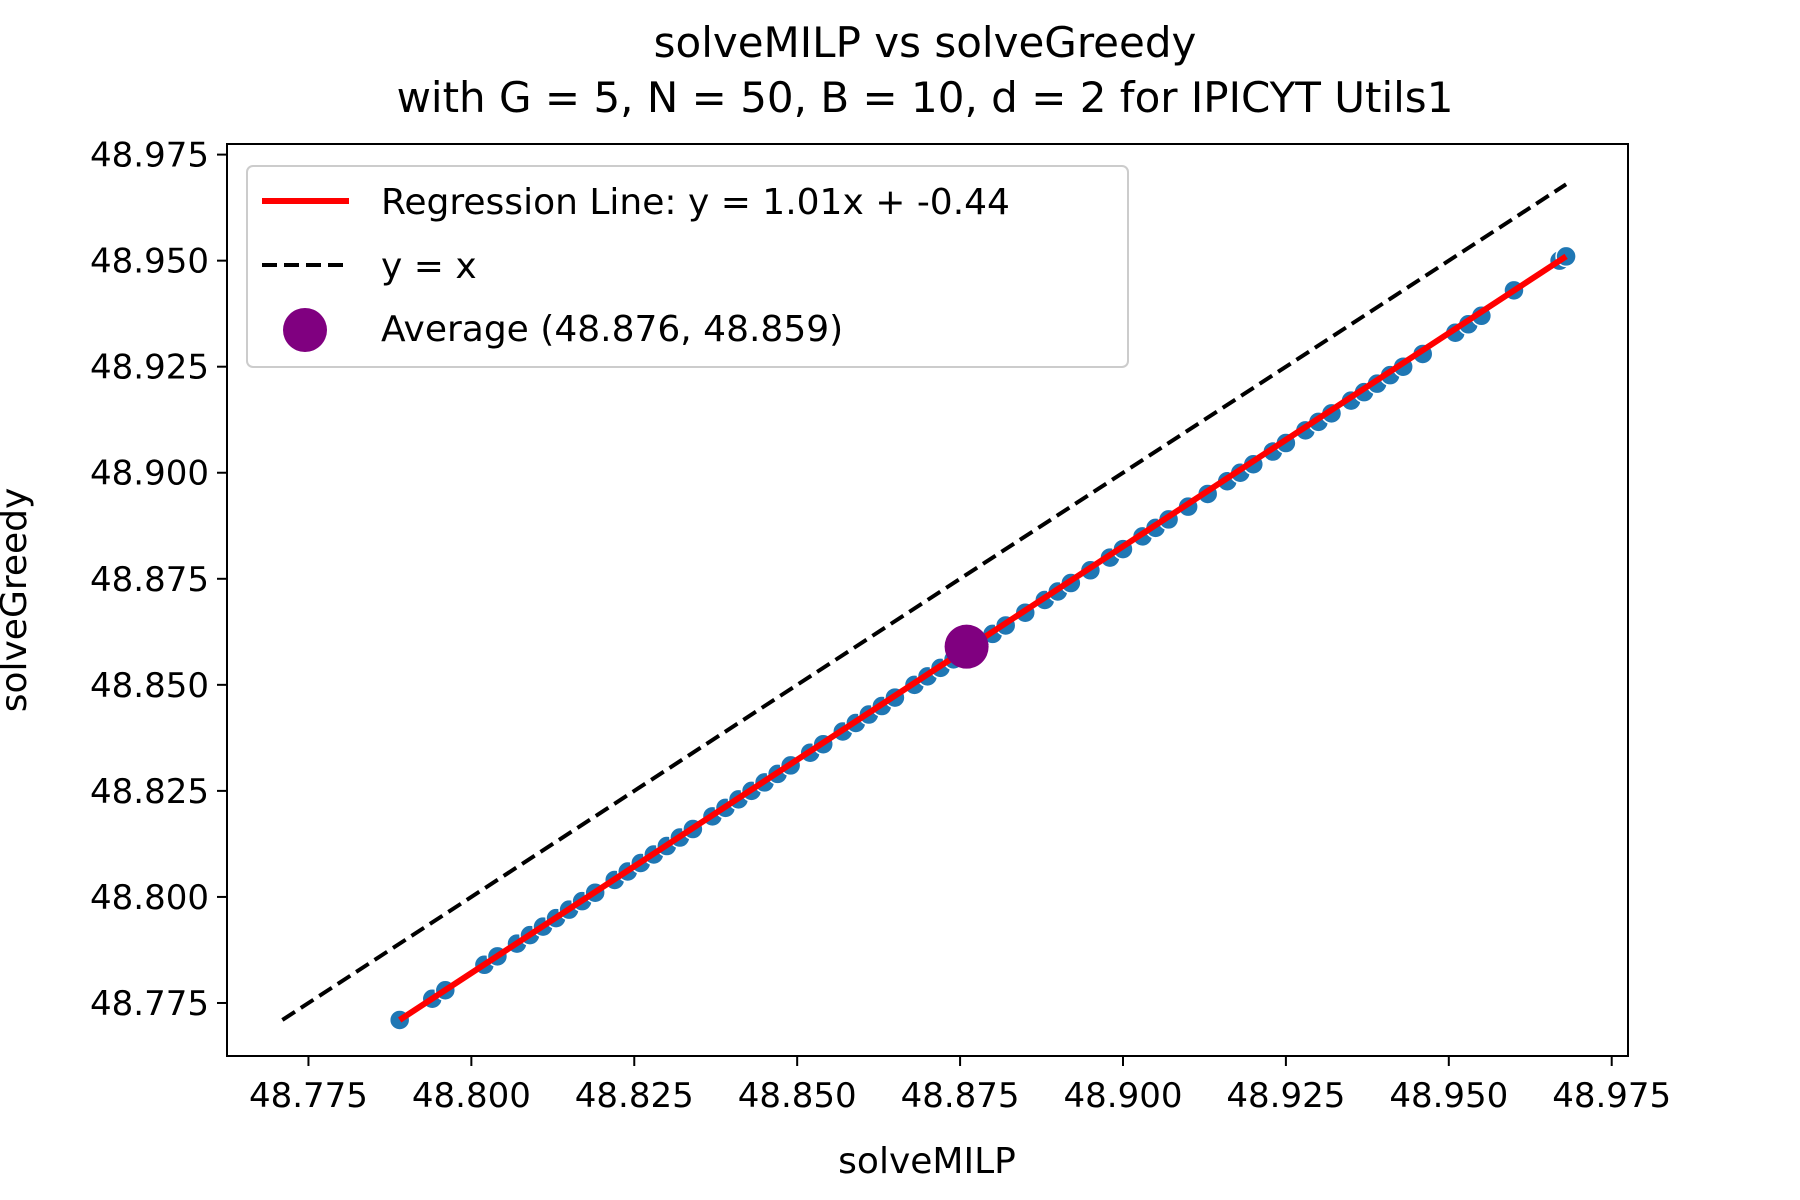 The height and width of the screenshot is (1200, 1800). What do you see at coordinates (149, 156) in the screenshot?
I see `y-tick-label: 48.975` at bounding box center [149, 156].